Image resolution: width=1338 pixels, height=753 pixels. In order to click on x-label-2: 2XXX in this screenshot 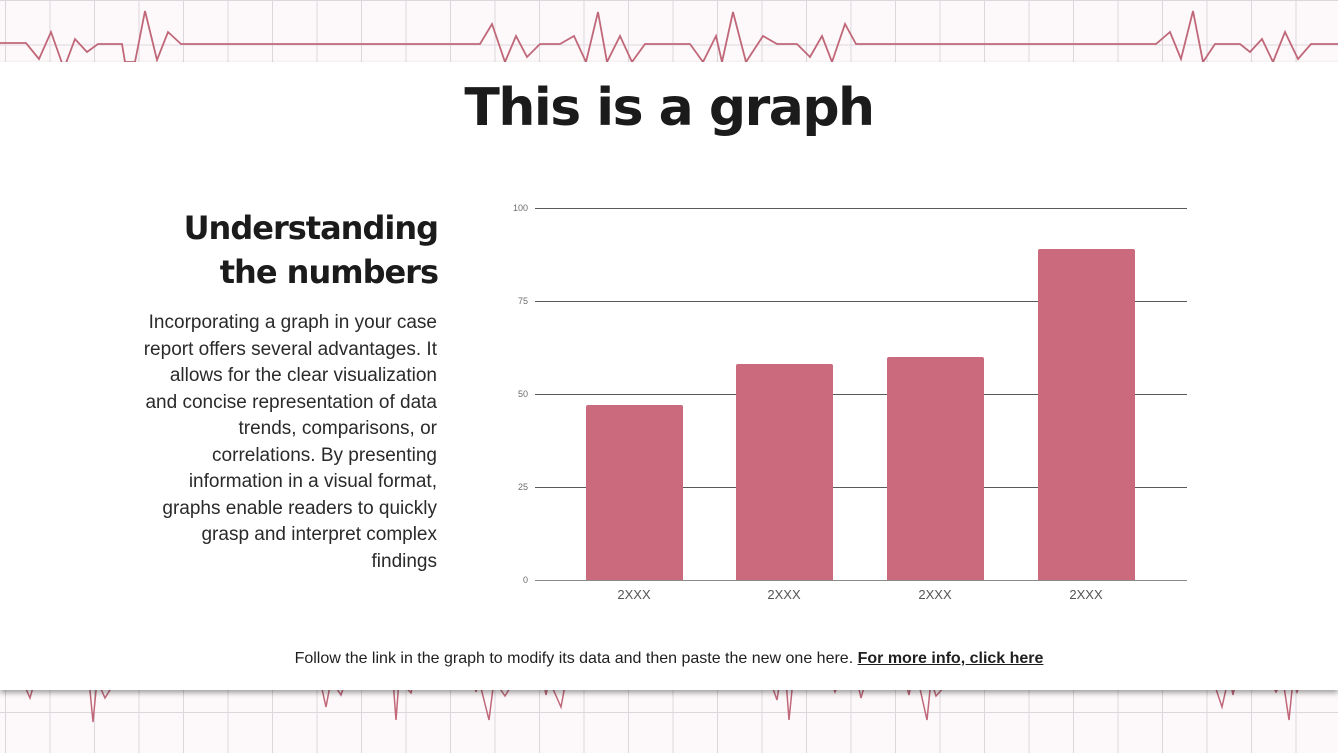, I will do `click(784, 594)`.